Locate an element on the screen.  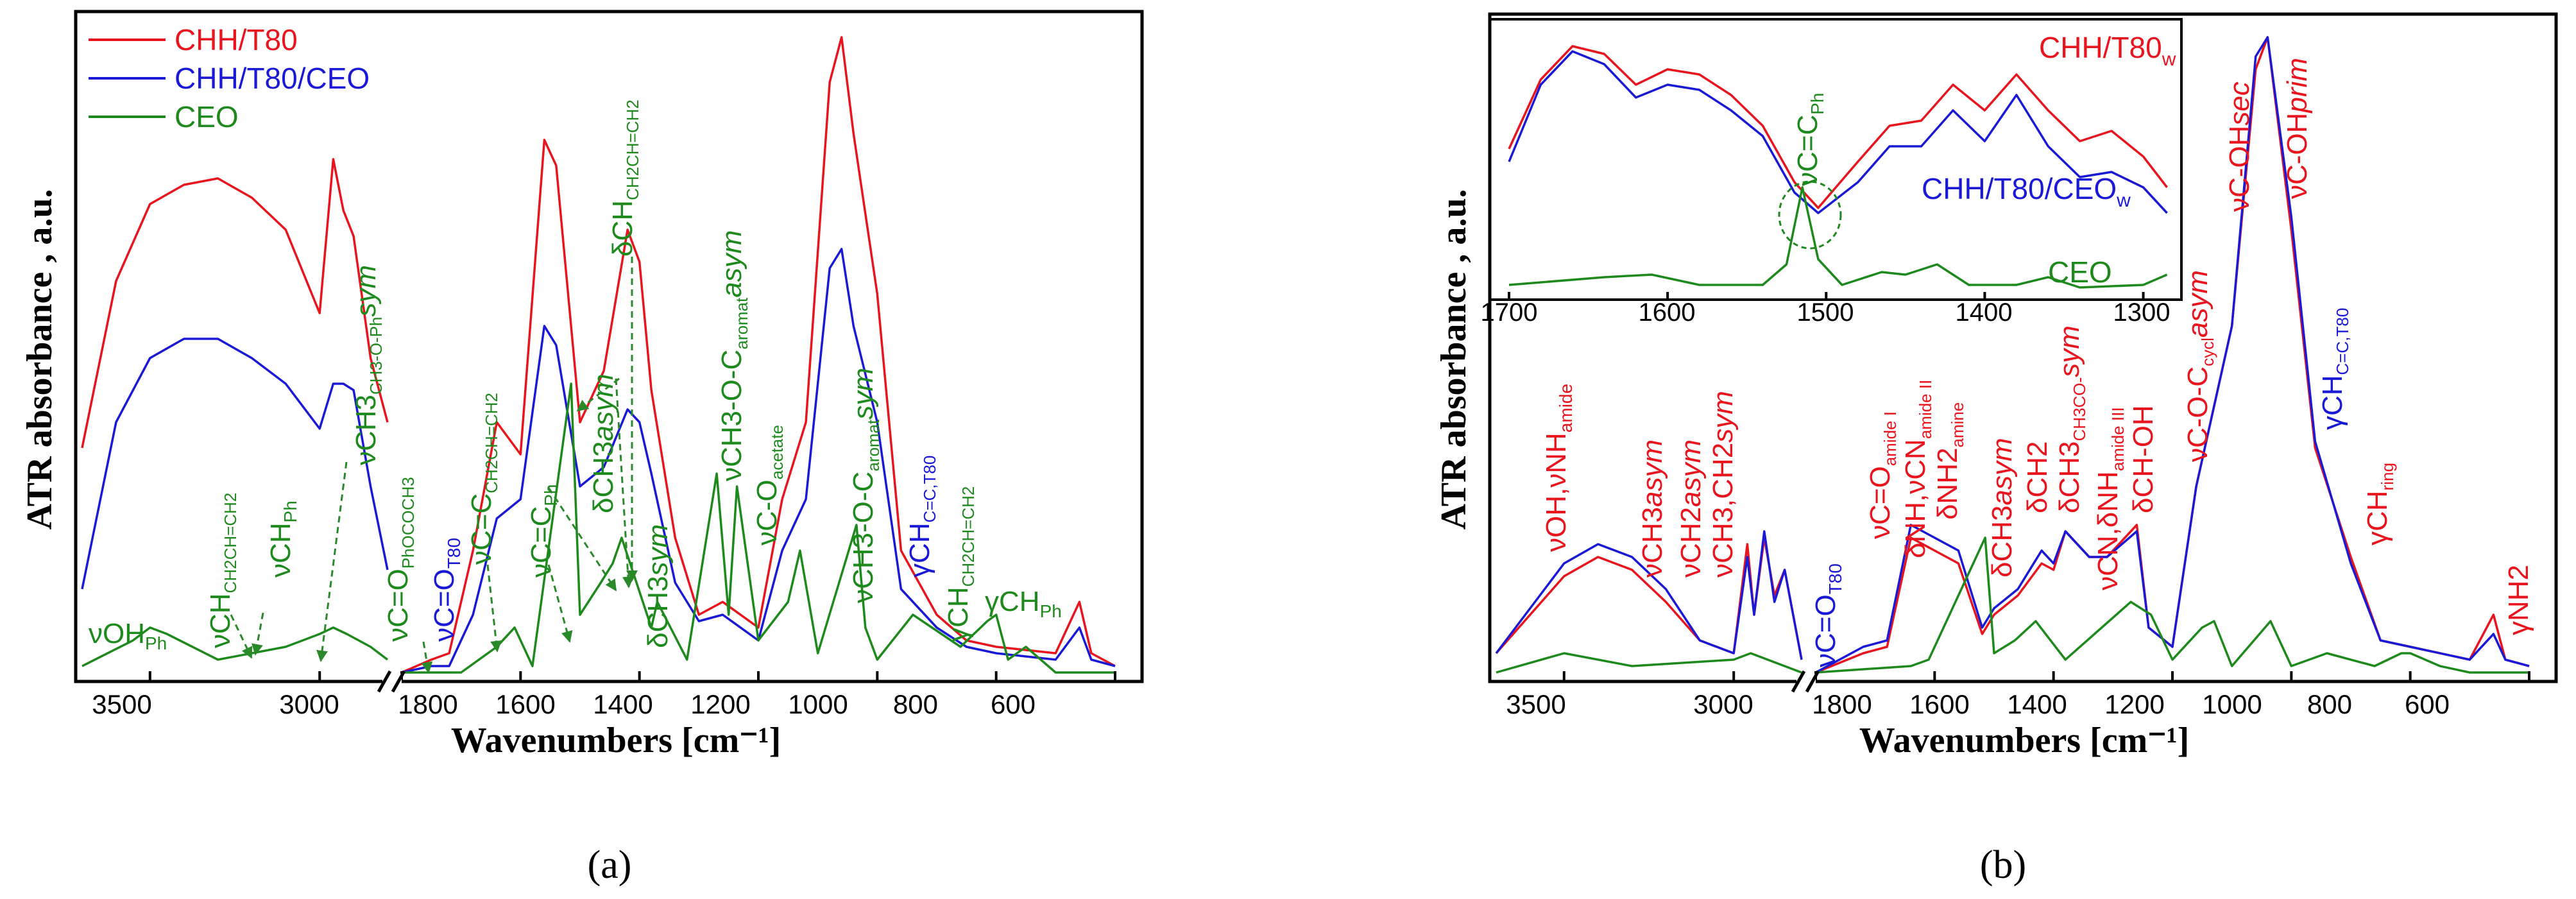
ann-b-vco-amide1: νC=Oamide I is located at coordinates (1882, 475).